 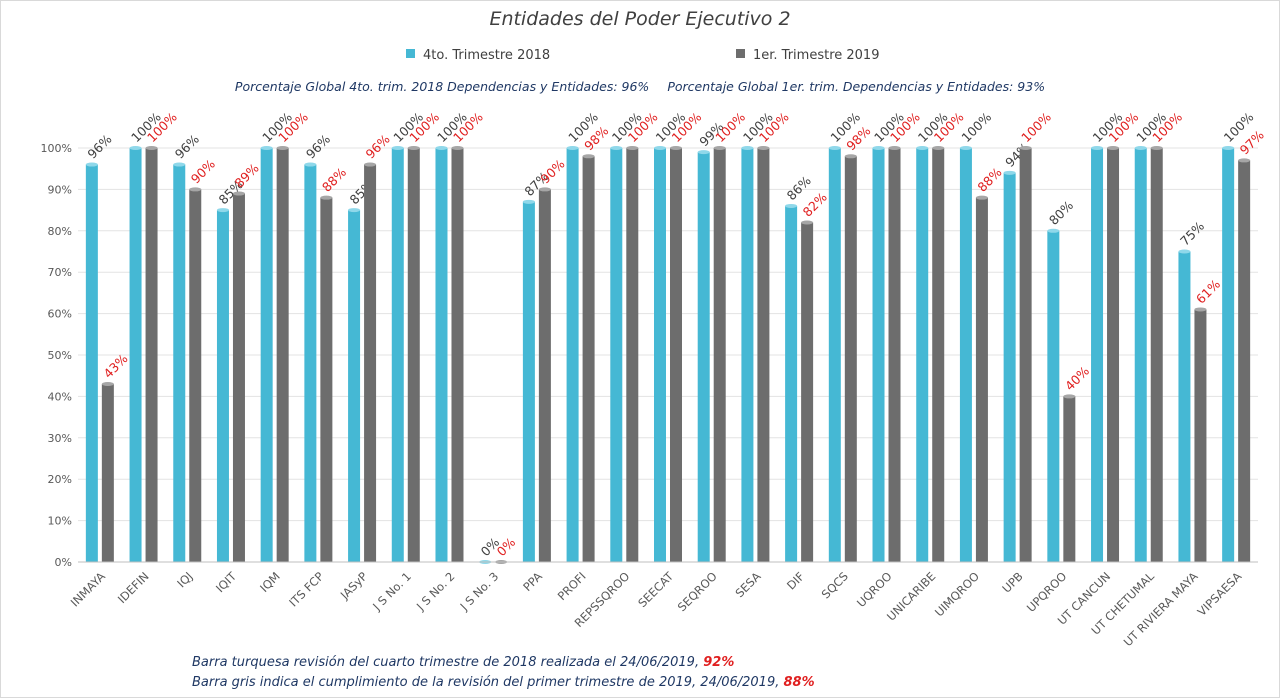 What do you see at coordinates (282, 355) in the screenshot?
I see `bar-iqm-2019` at bounding box center [282, 355].